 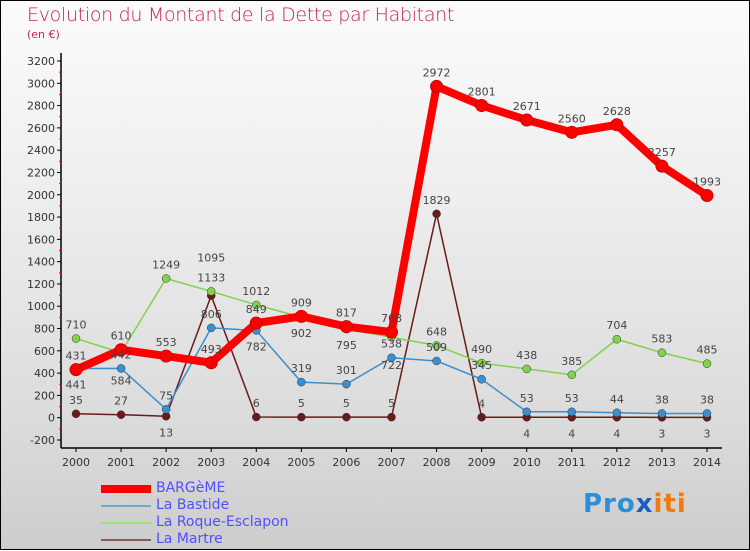 I want to click on data-label: 442, so click(x=121, y=354).